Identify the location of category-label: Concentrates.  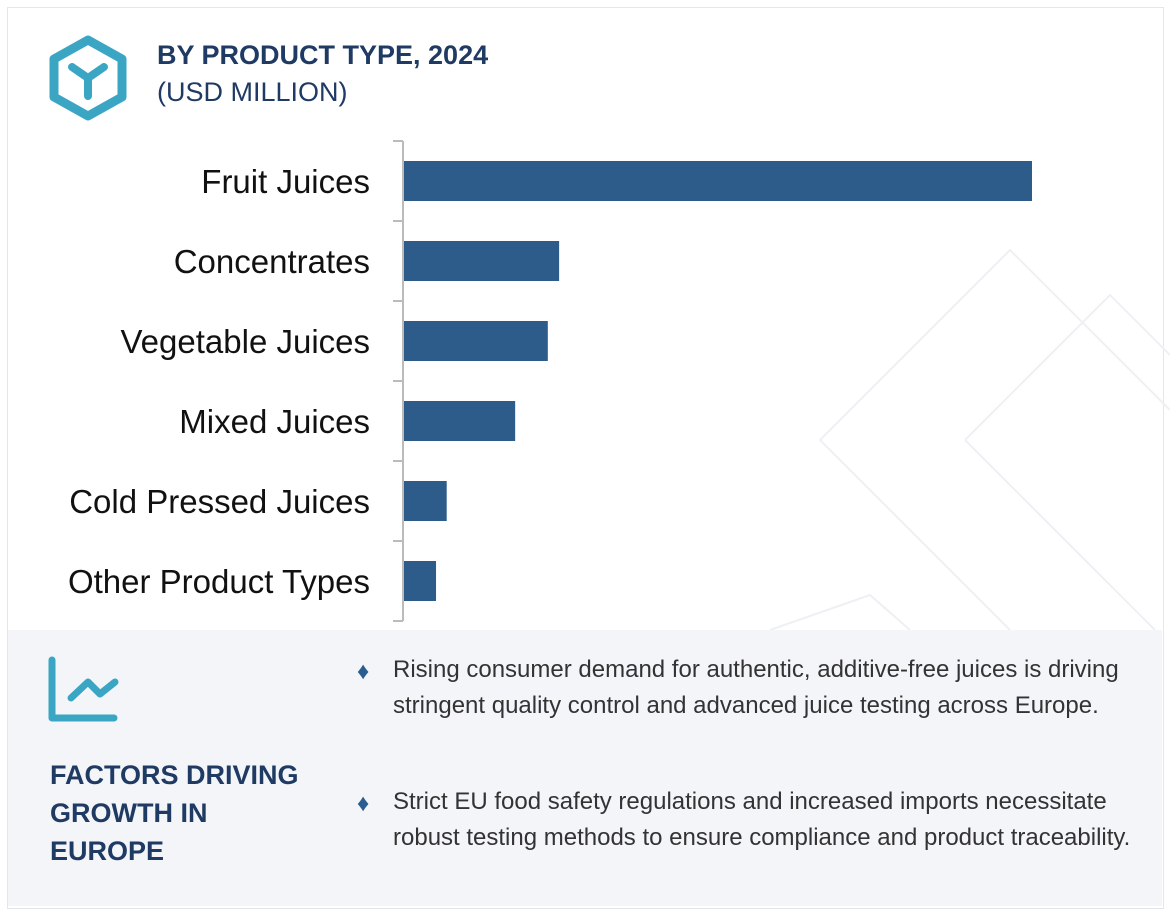
(272, 261).